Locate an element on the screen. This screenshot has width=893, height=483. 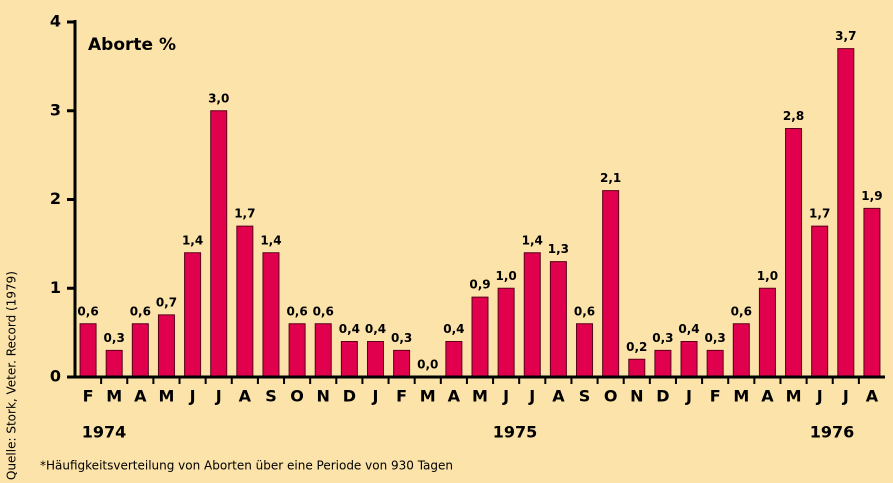
y-tick-label: 0 is located at coordinates (55, 376).